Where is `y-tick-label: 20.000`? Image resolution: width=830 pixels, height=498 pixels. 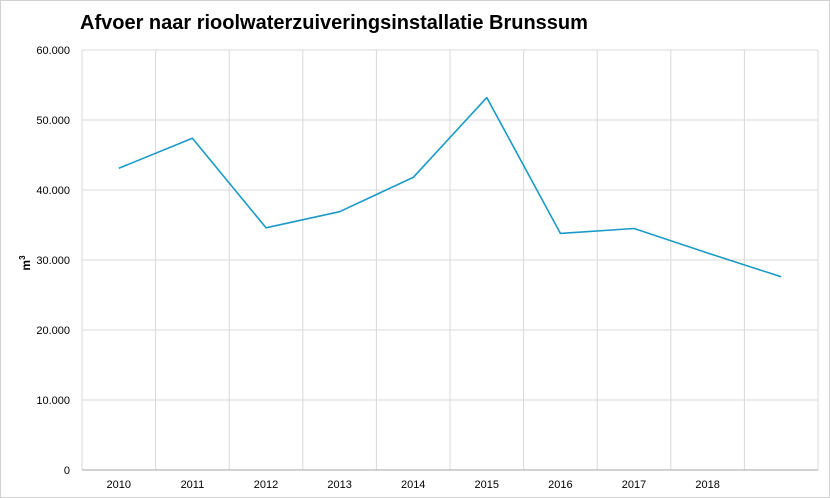
y-tick-label: 20.000 is located at coordinates (53, 331).